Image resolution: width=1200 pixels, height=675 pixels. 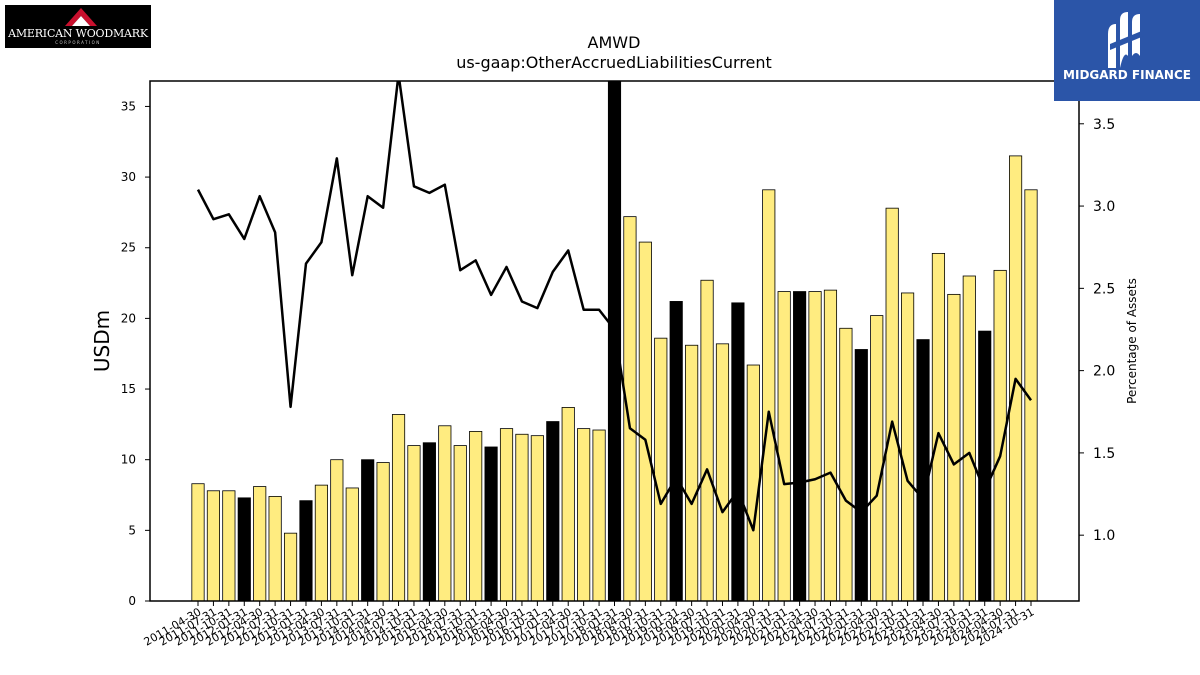 I want to click on y-tick-label: 35, so click(x=128, y=106).